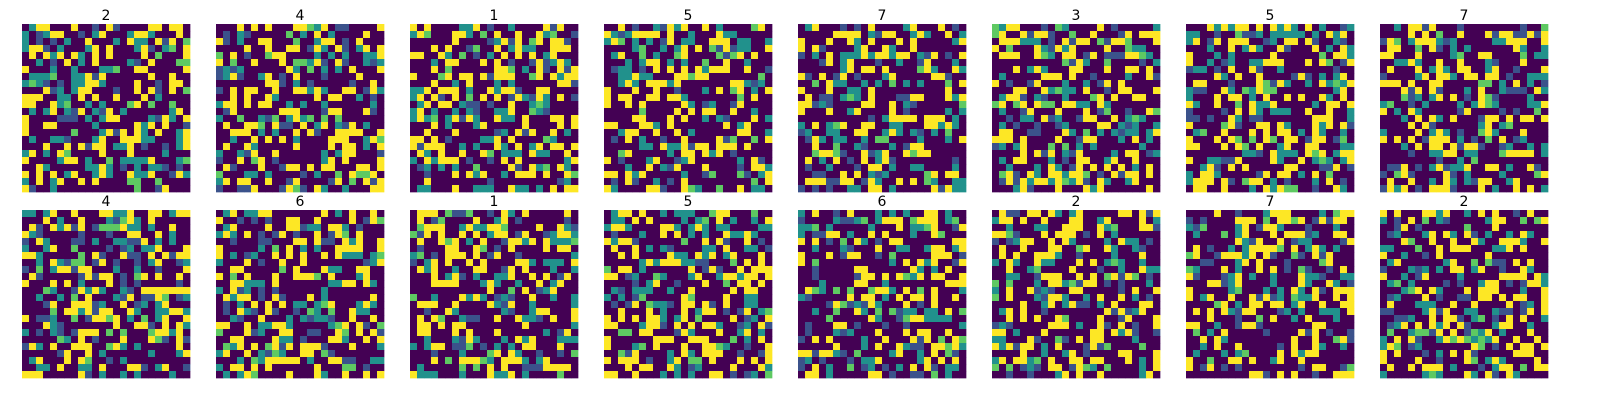 The width and height of the screenshot is (1600, 400). What do you see at coordinates (300, 100) in the screenshot?
I see `heatmap-panel: 4` at bounding box center [300, 100].